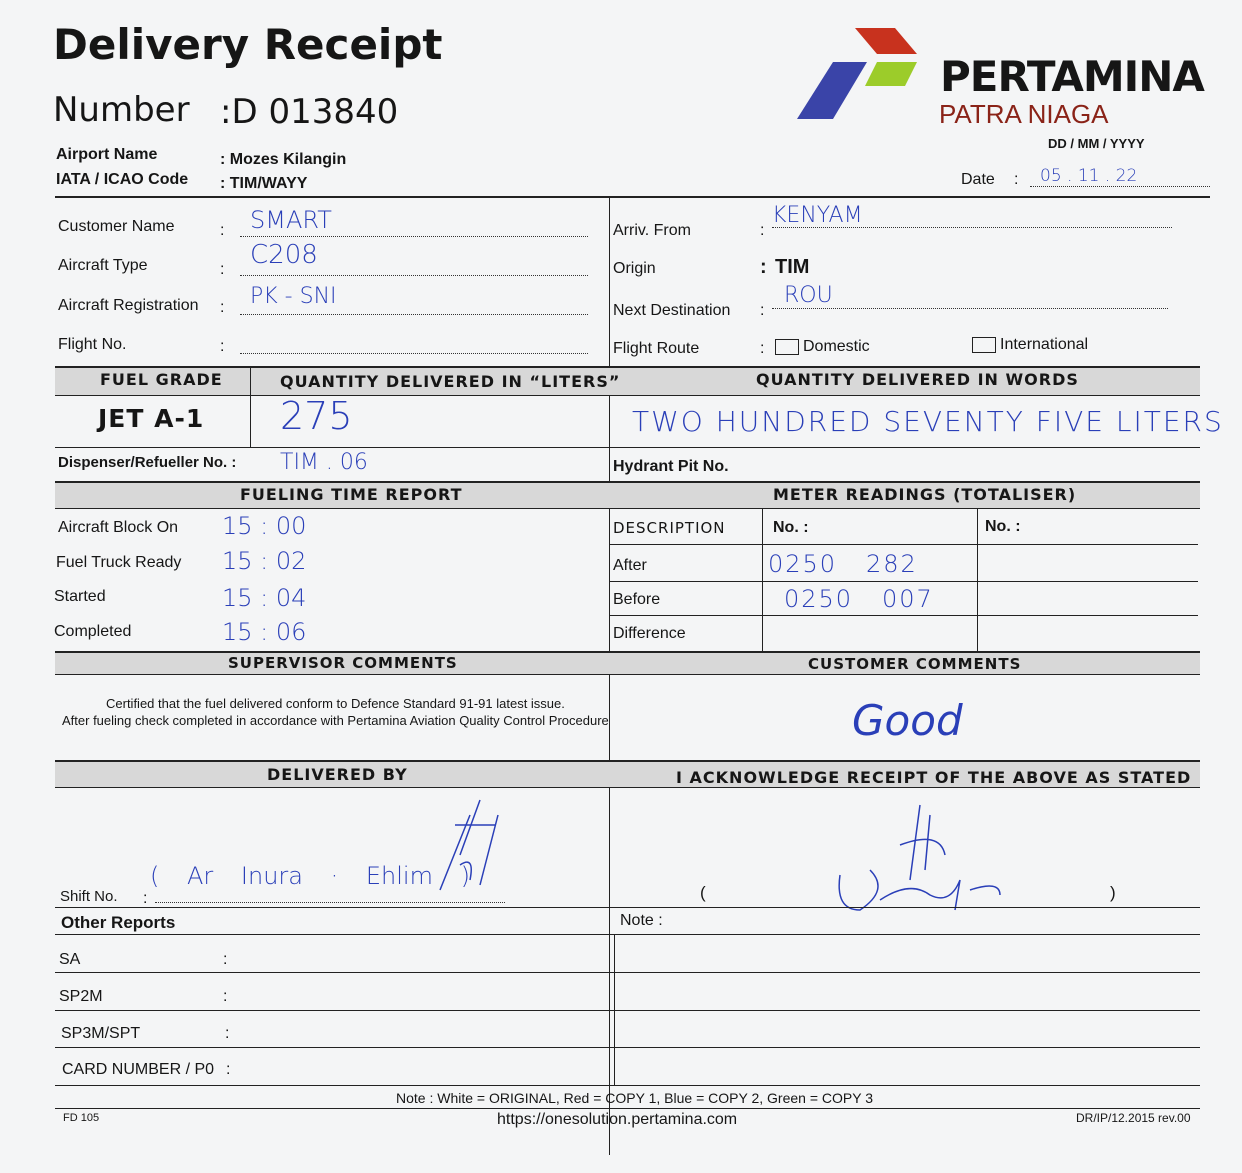  What do you see at coordinates (672, 310) in the screenshot?
I see `next-destination-label: Next Destination` at bounding box center [672, 310].